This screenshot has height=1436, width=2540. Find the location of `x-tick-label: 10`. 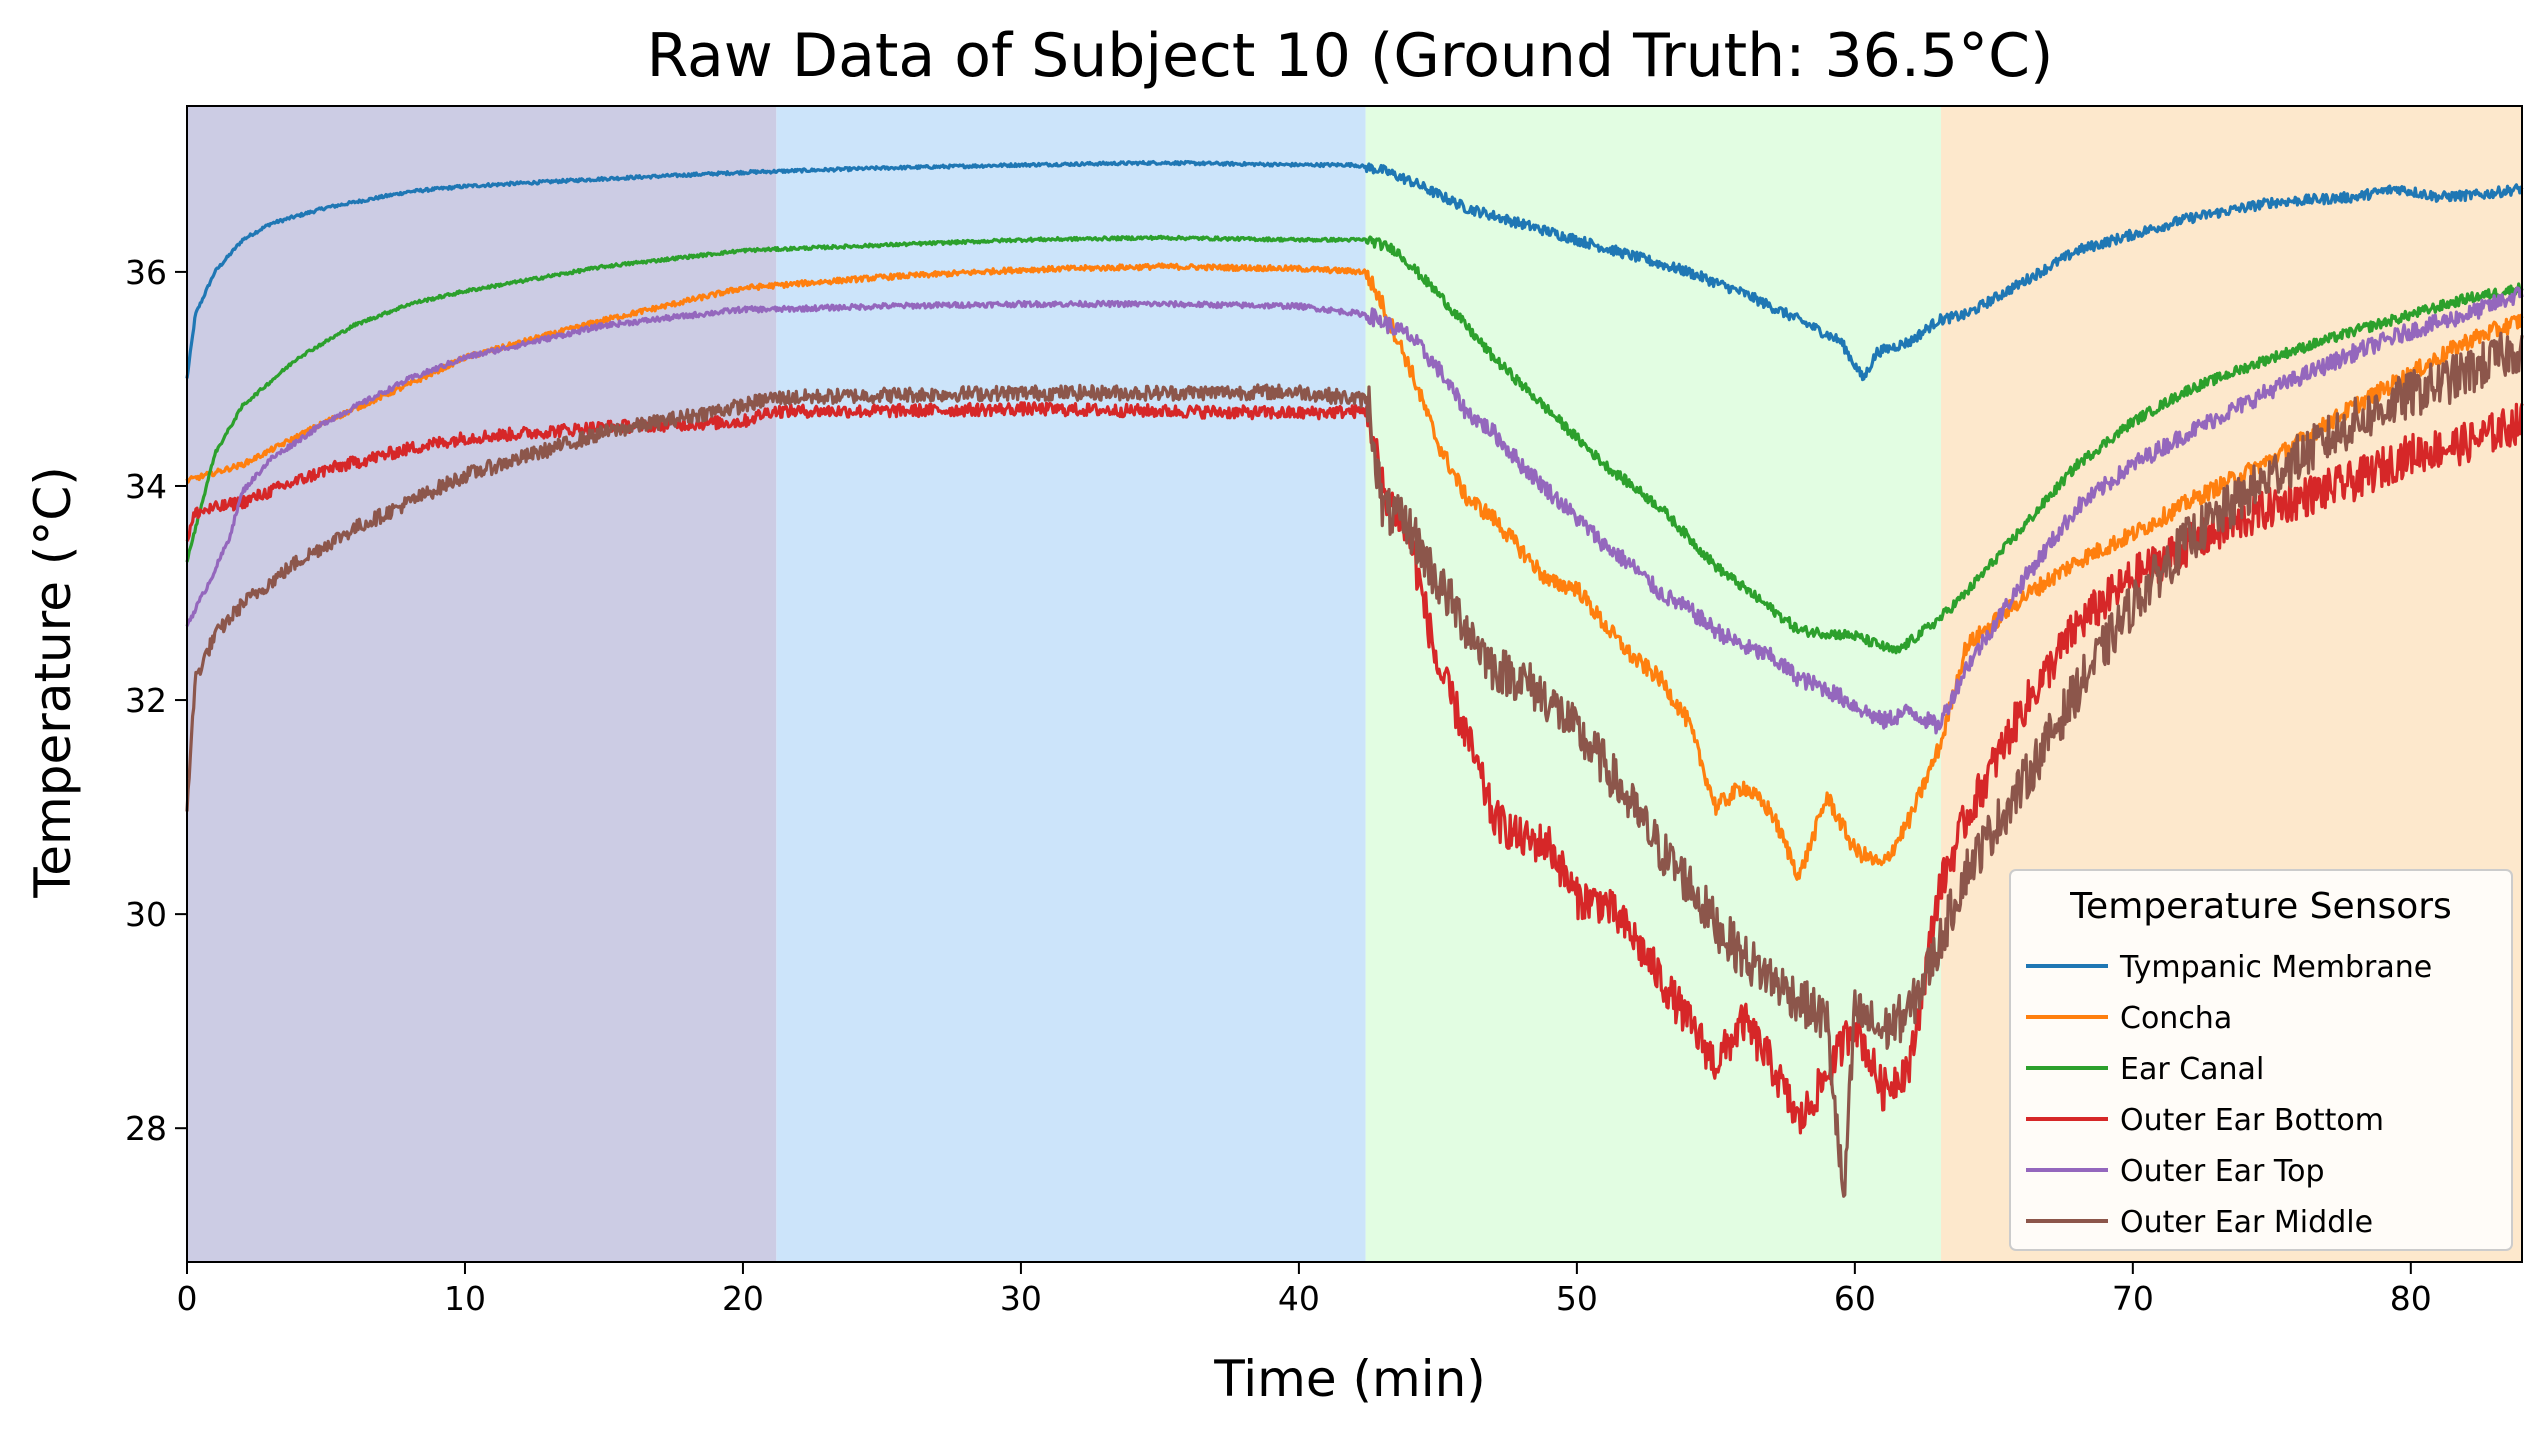

x-tick-label: 10 is located at coordinates (465, 1298).